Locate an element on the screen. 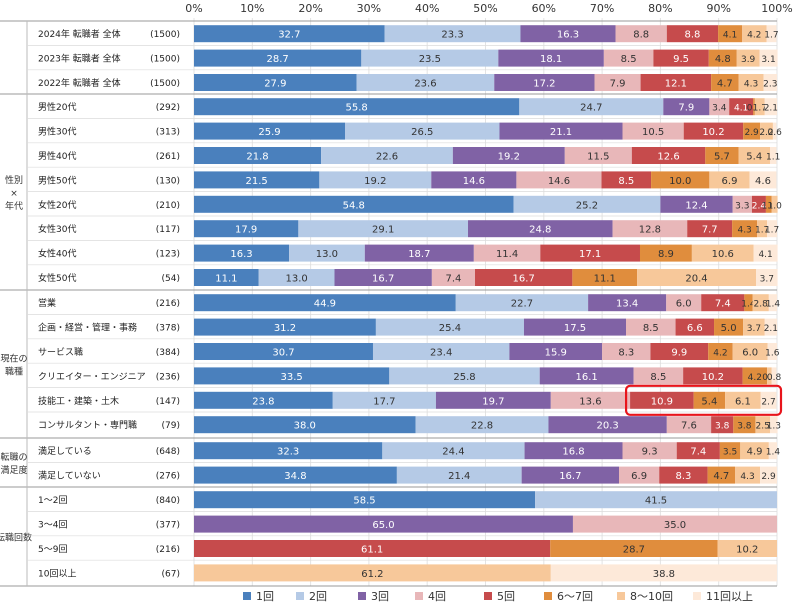  row-label: 女性50代 is located at coordinates (57, 278).